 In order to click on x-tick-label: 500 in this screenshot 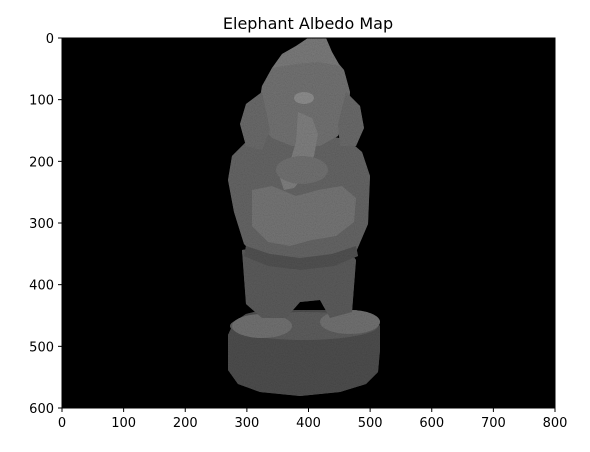, I will do `click(370, 423)`.